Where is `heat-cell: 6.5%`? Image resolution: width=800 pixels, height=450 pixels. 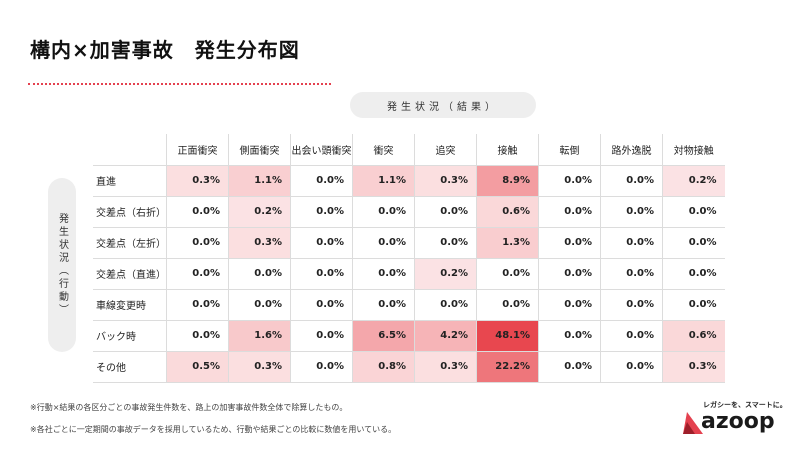
heat-cell: 6.5% is located at coordinates (383, 336).